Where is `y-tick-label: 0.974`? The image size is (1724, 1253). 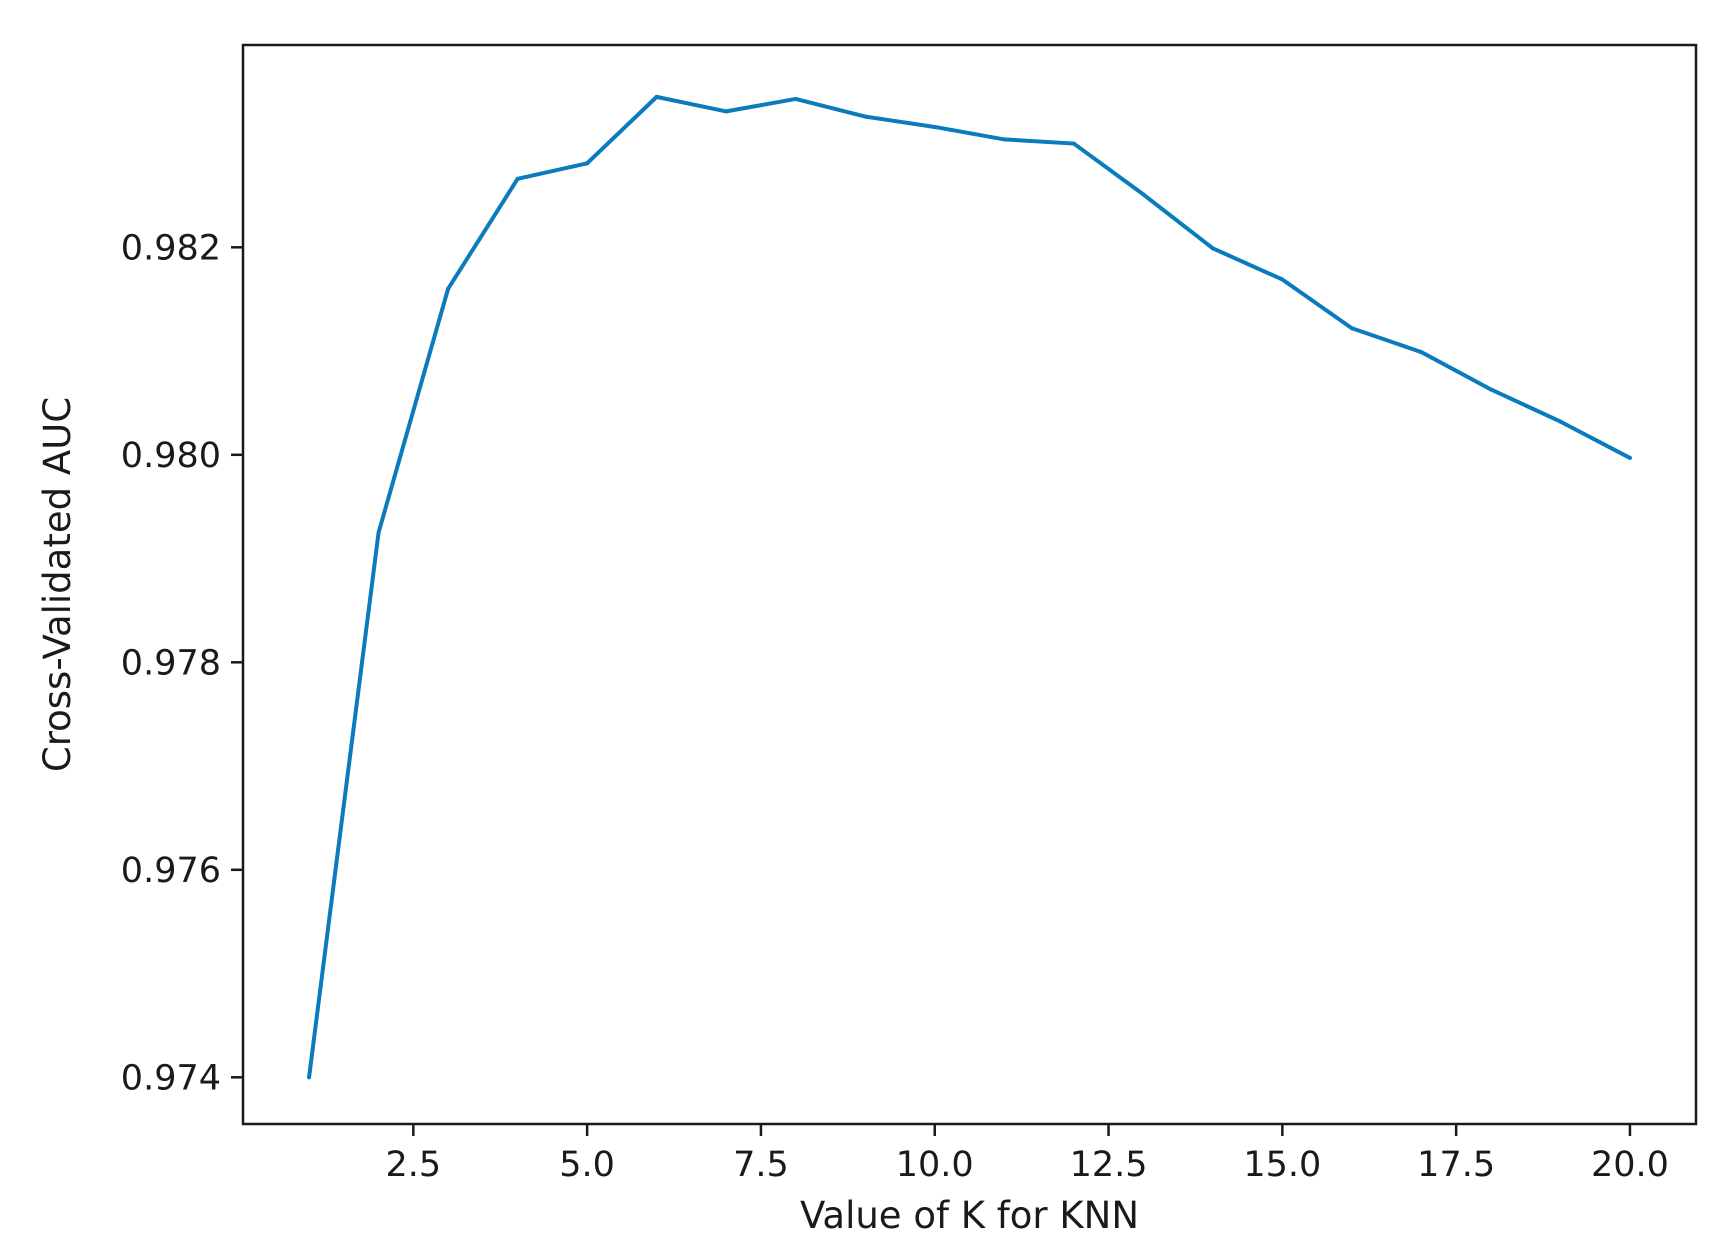 y-tick-label: 0.974 is located at coordinates (171, 1078).